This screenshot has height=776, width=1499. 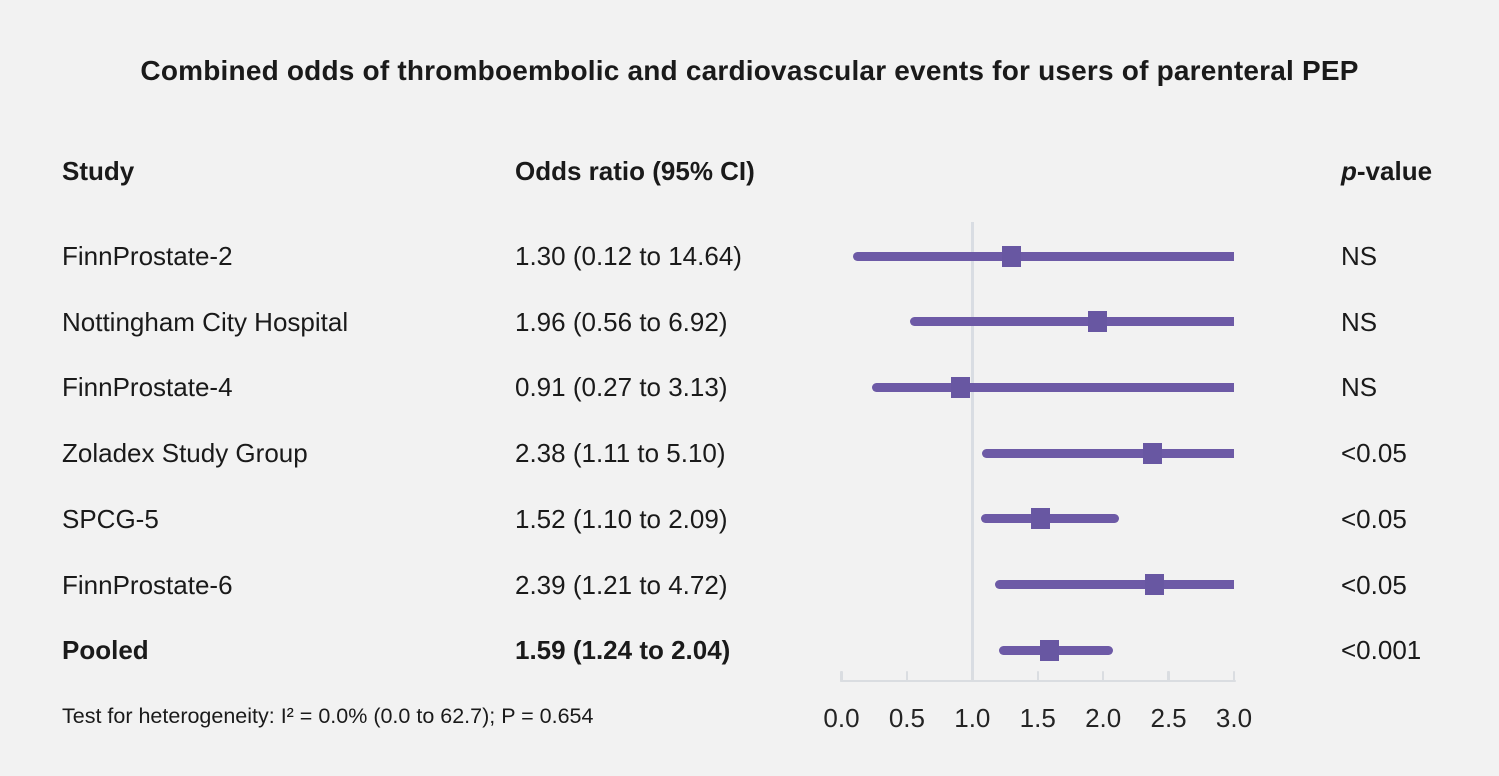 What do you see at coordinates (906, 718) in the screenshot?
I see `x-axis-tick-label: 0.5` at bounding box center [906, 718].